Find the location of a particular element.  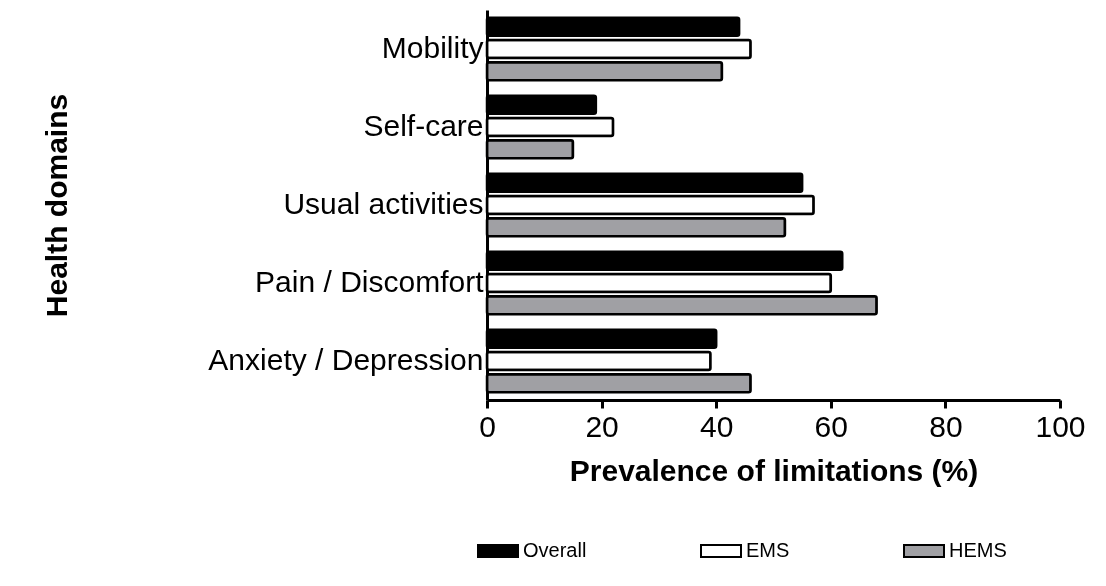

x-tick-label: 0 is located at coordinates (487, 426).